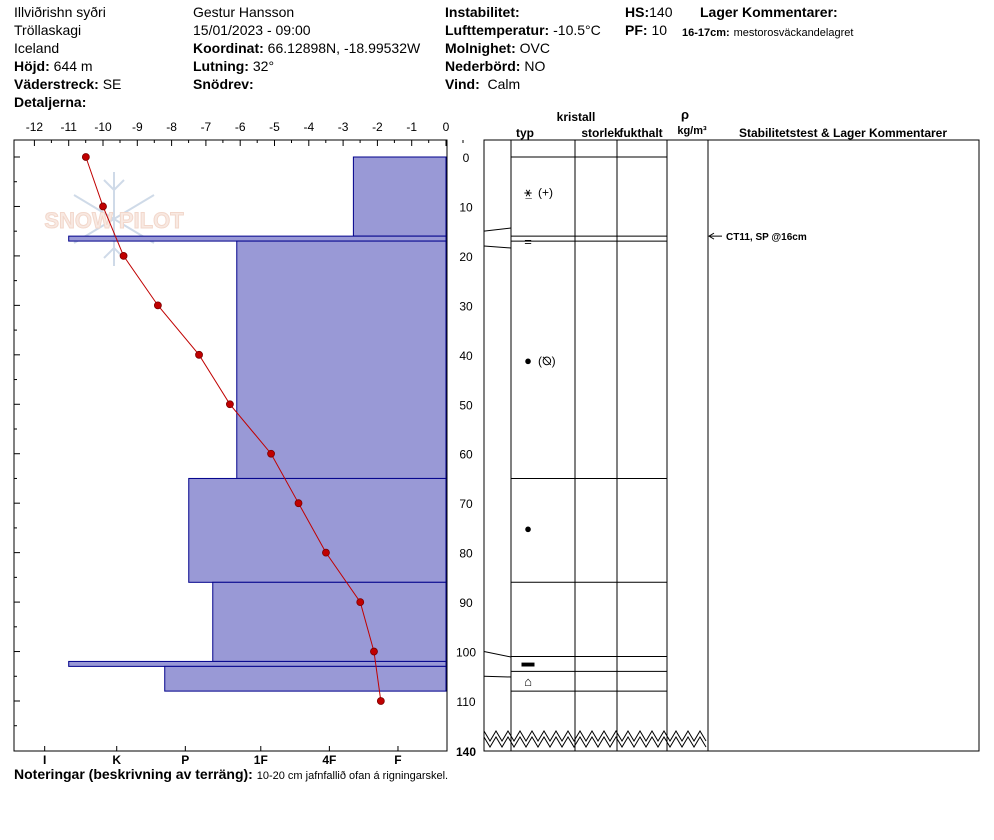 This screenshot has width=994, height=840. Describe the element at coordinates (60, 12) in the screenshot. I see `location-name: Illviðrishn syðri` at that location.